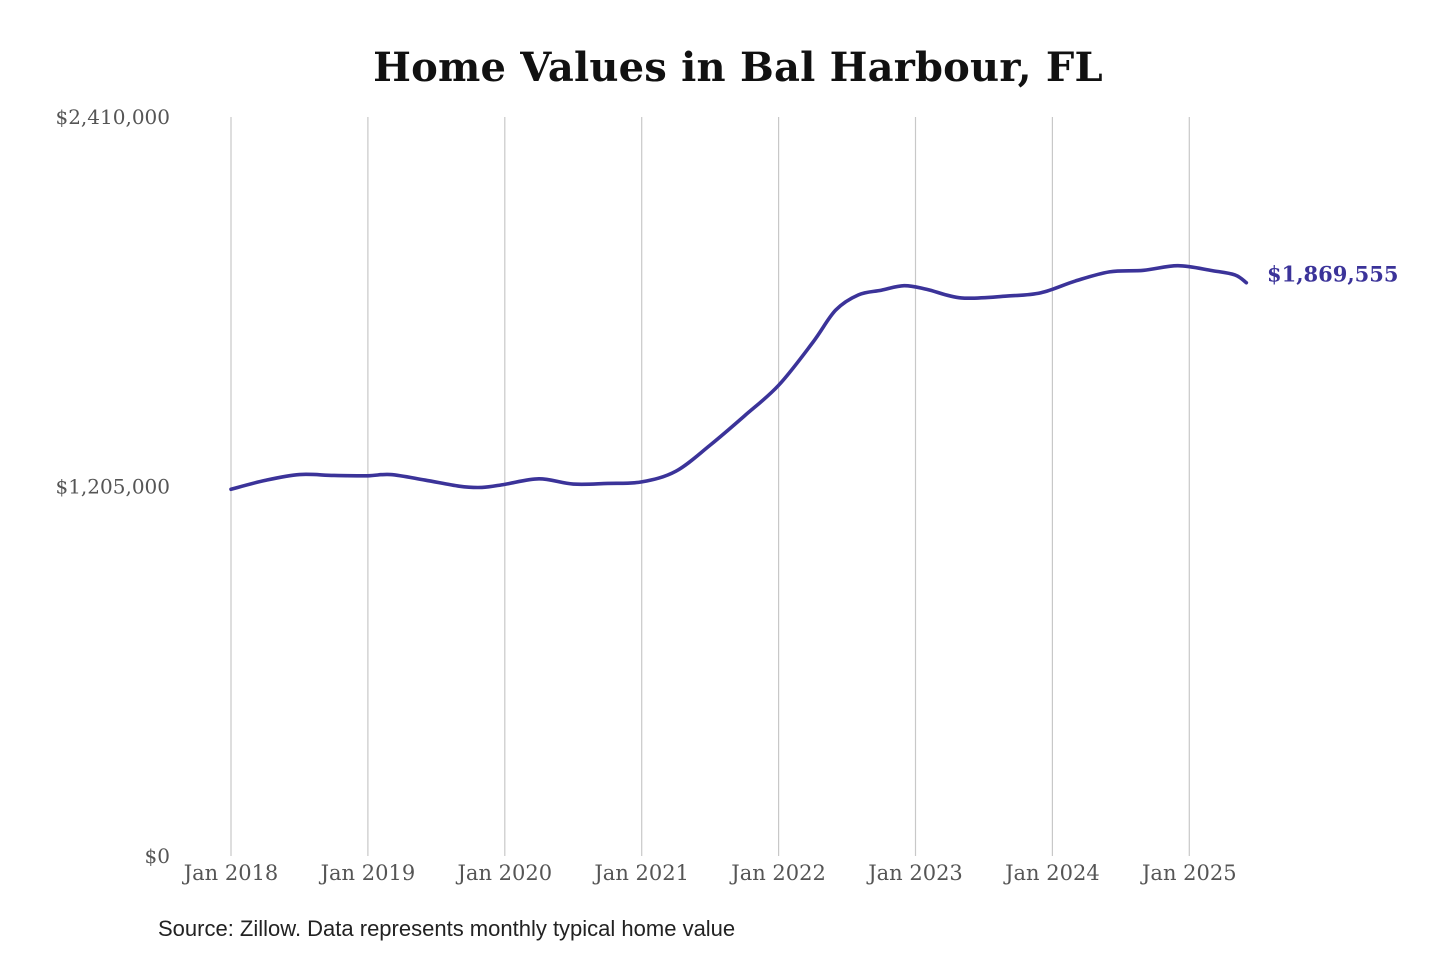 Image resolution: width=1440 pixels, height=960 pixels. I want to click on x-tick-label: Jan 2021, so click(640, 873).